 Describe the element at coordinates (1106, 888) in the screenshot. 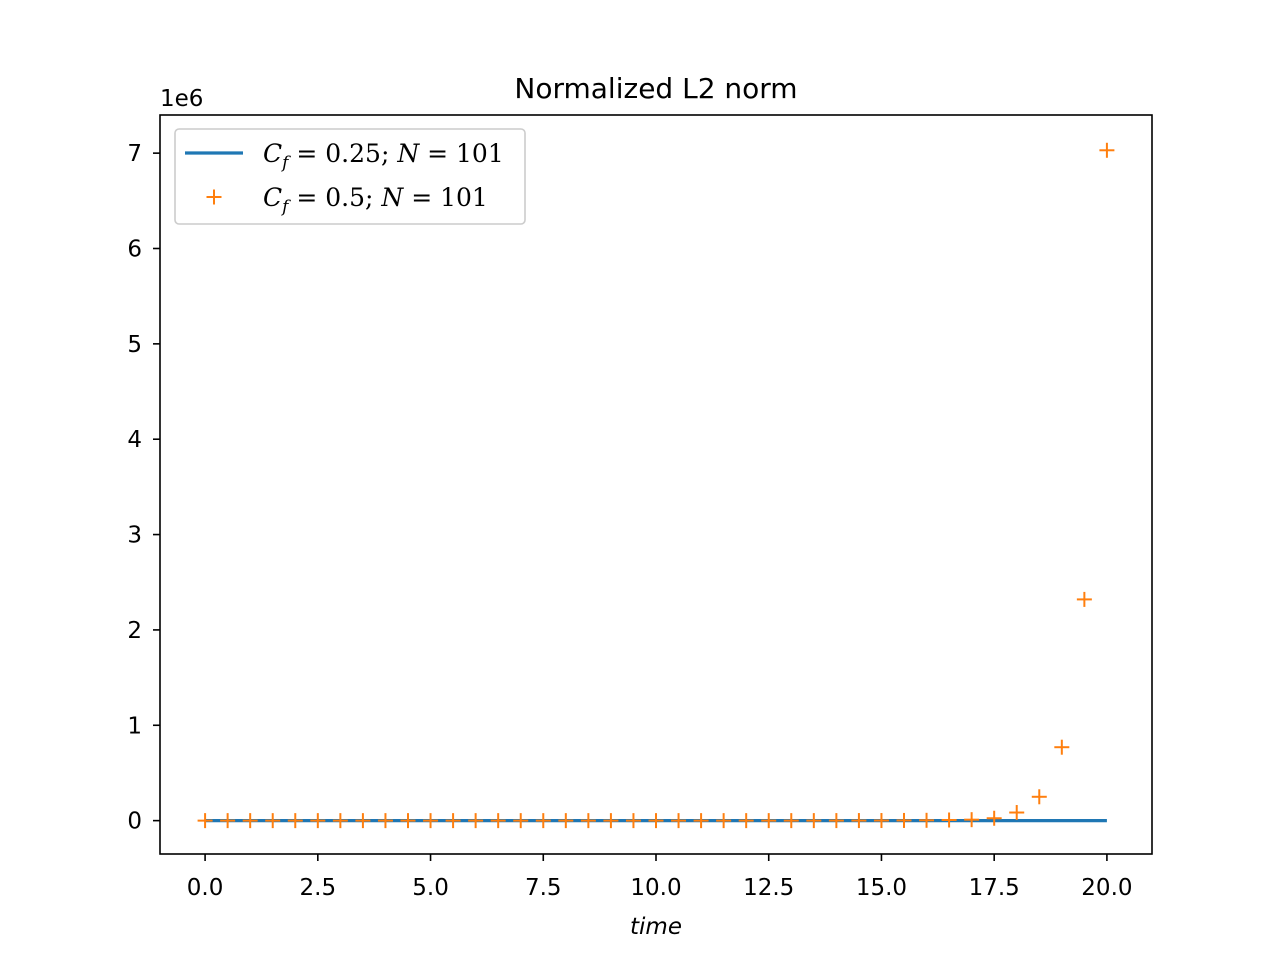

I see `x-tick-label: 20.0` at that location.